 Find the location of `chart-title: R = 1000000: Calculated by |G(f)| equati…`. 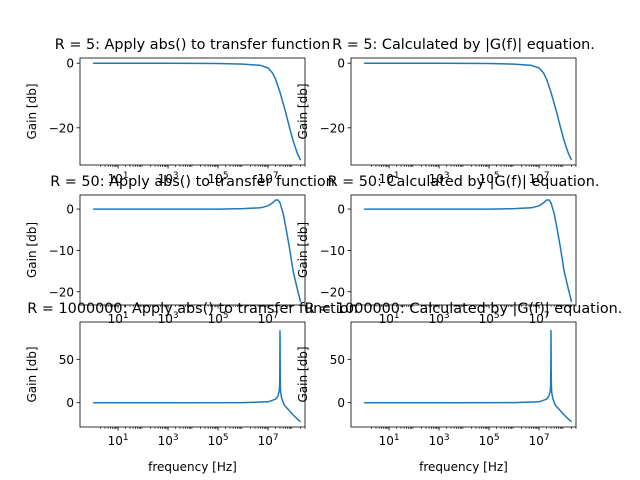

chart-title: R = 1000000: Calculated by |G(f)| equati… is located at coordinates (464, 309).